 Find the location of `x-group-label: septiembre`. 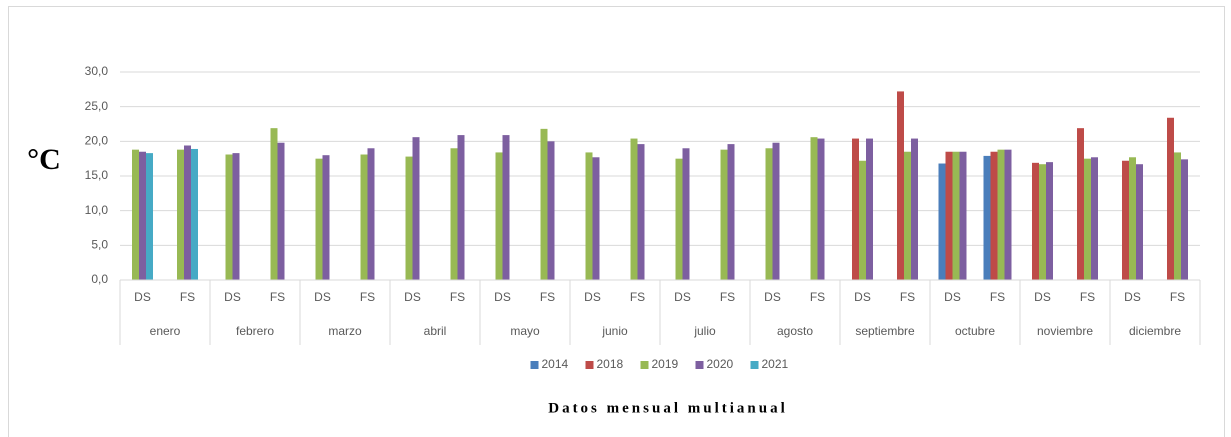

x-group-label: septiembre is located at coordinates (885, 331).